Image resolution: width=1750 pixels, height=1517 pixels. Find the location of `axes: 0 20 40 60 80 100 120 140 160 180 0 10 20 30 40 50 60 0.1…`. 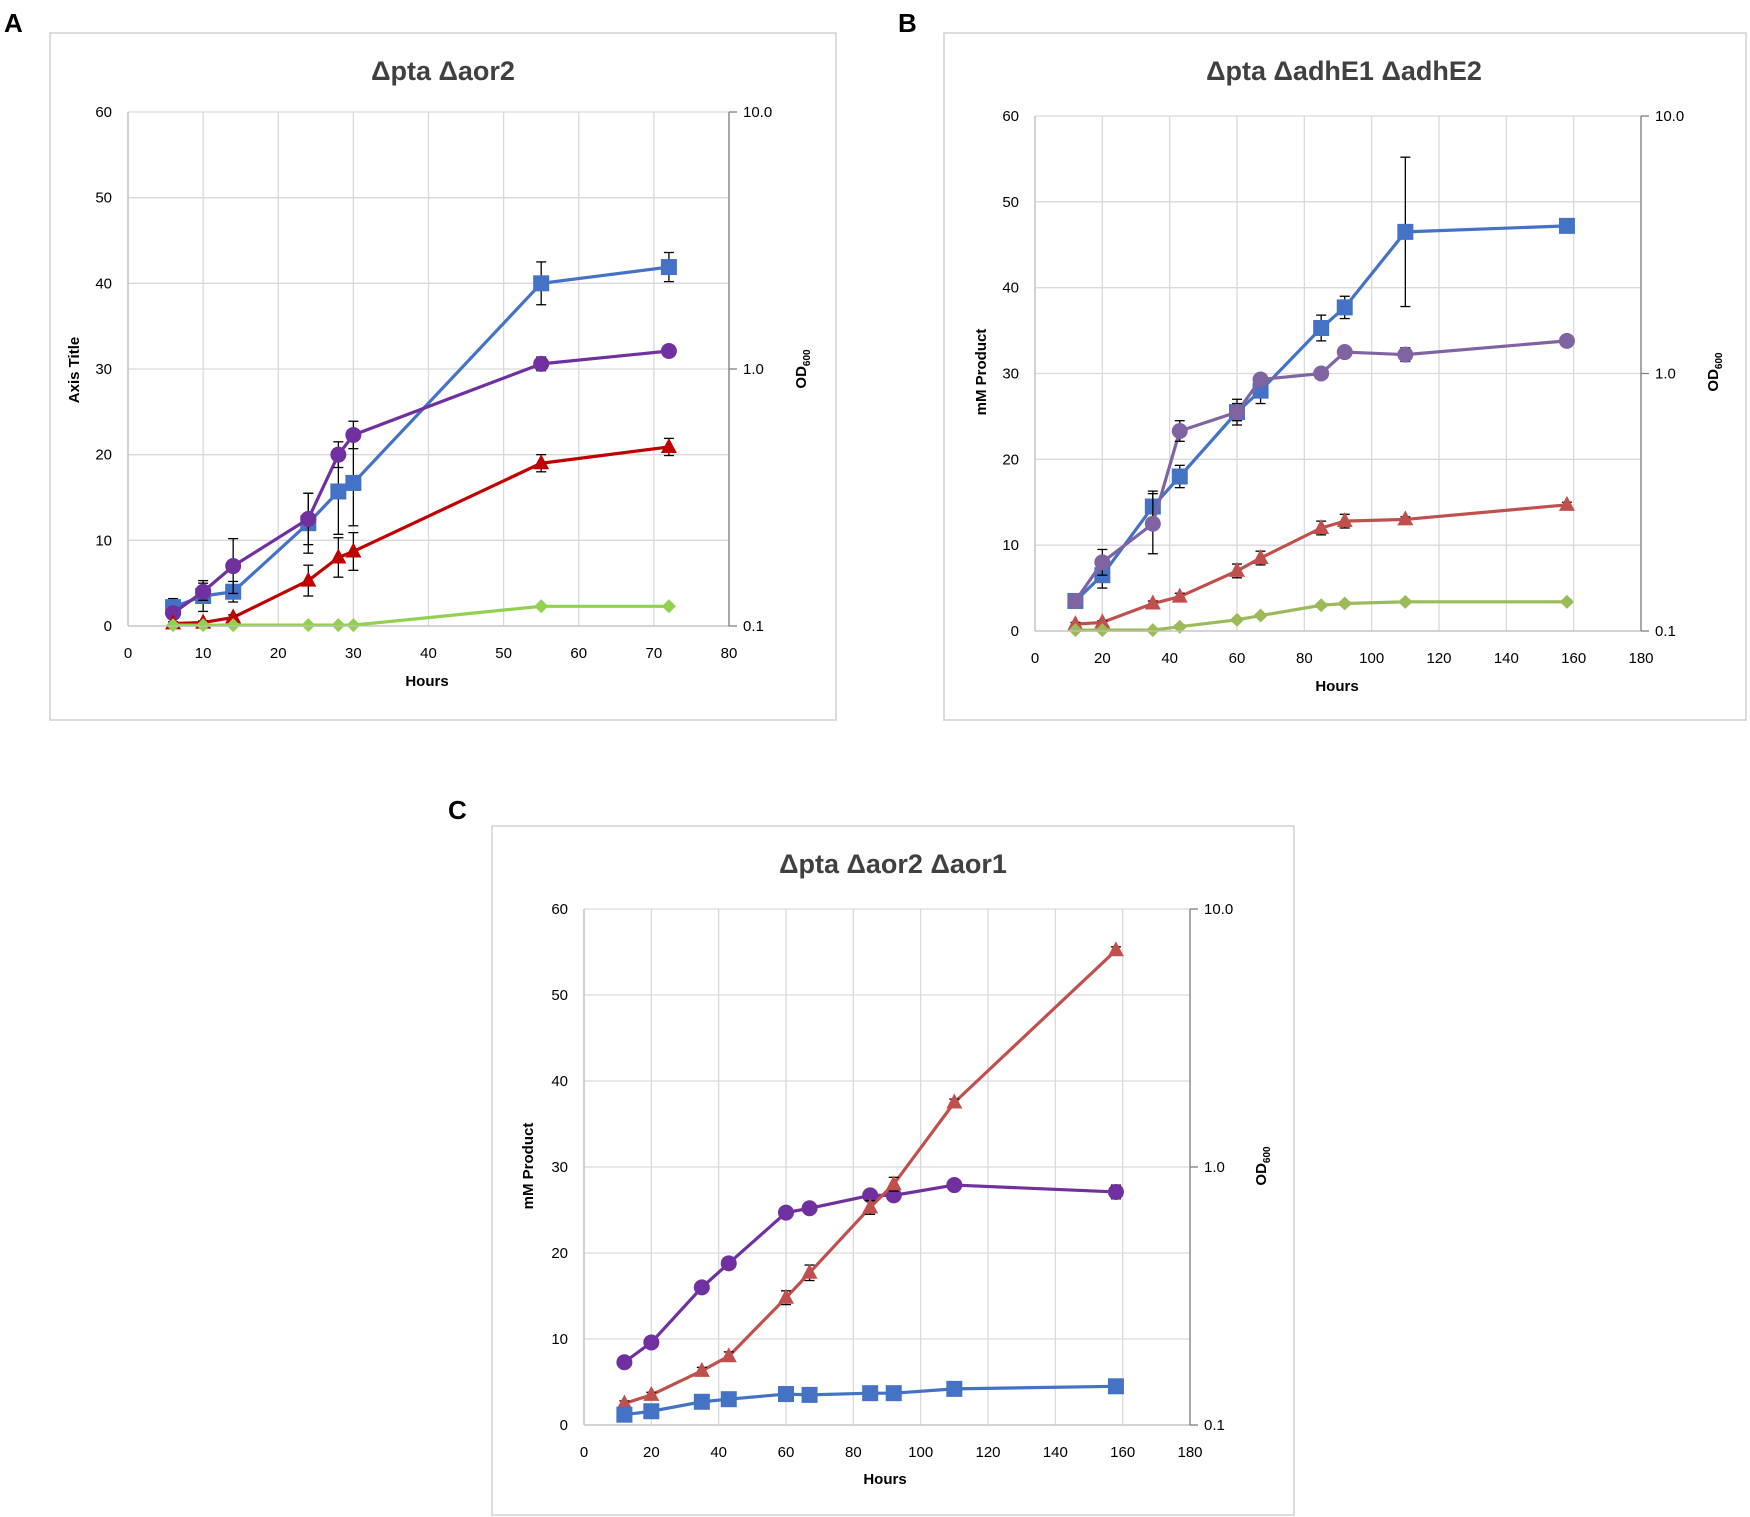

axes: 0 20 40 60 80 100 120 140 160 180 0 10 20 30 40 50 60 0.1… is located at coordinates (1343, 387).